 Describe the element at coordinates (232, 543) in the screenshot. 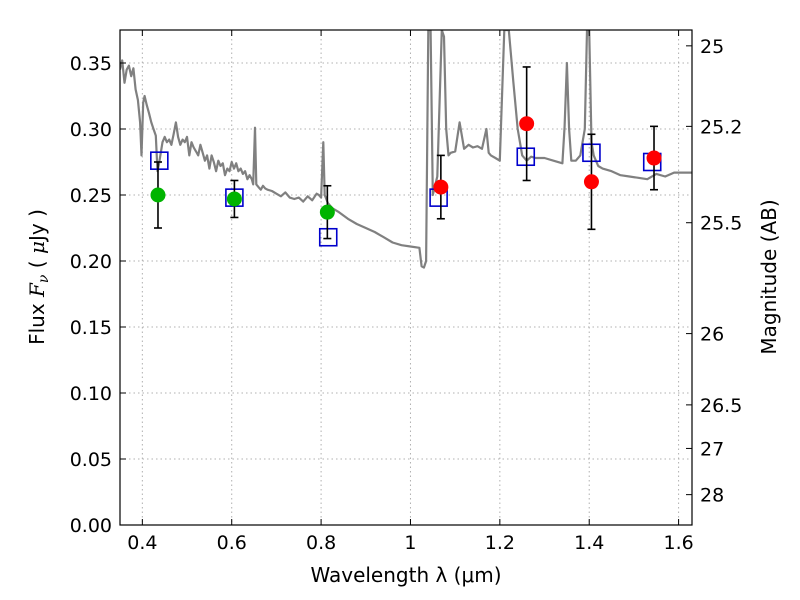

I see `x-tick-label: 0.6` at that location.